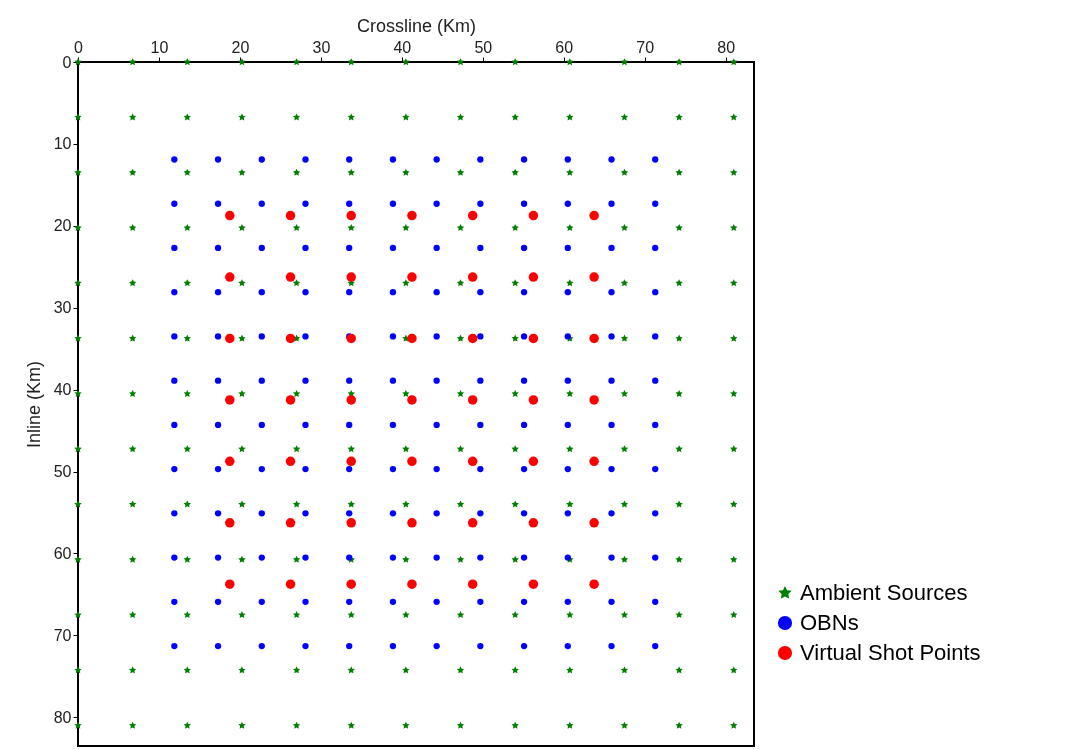  I want to click on x-tick-label: 50, so click(483, 47).